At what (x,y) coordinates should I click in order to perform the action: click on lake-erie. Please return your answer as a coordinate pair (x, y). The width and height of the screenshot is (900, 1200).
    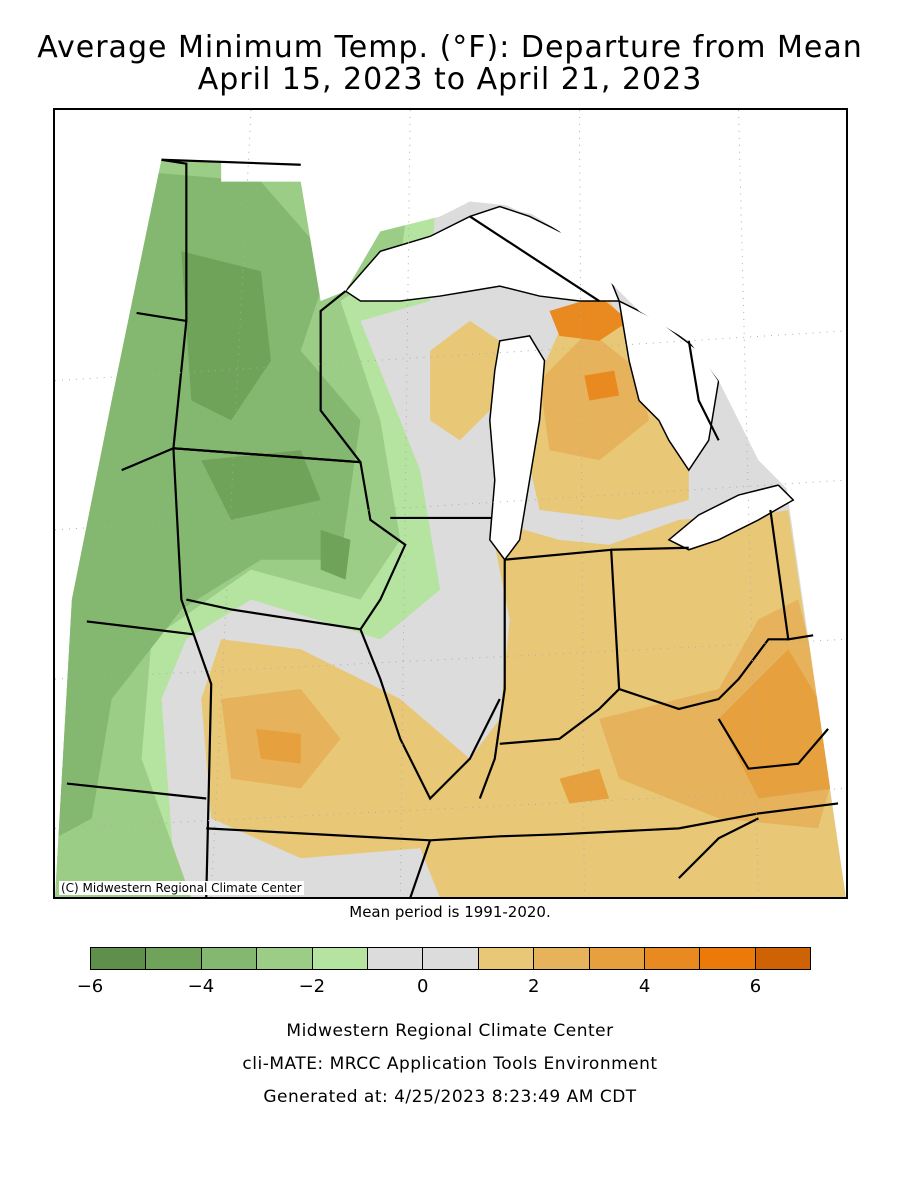
    Looking at the image, I should click on (731, 517).